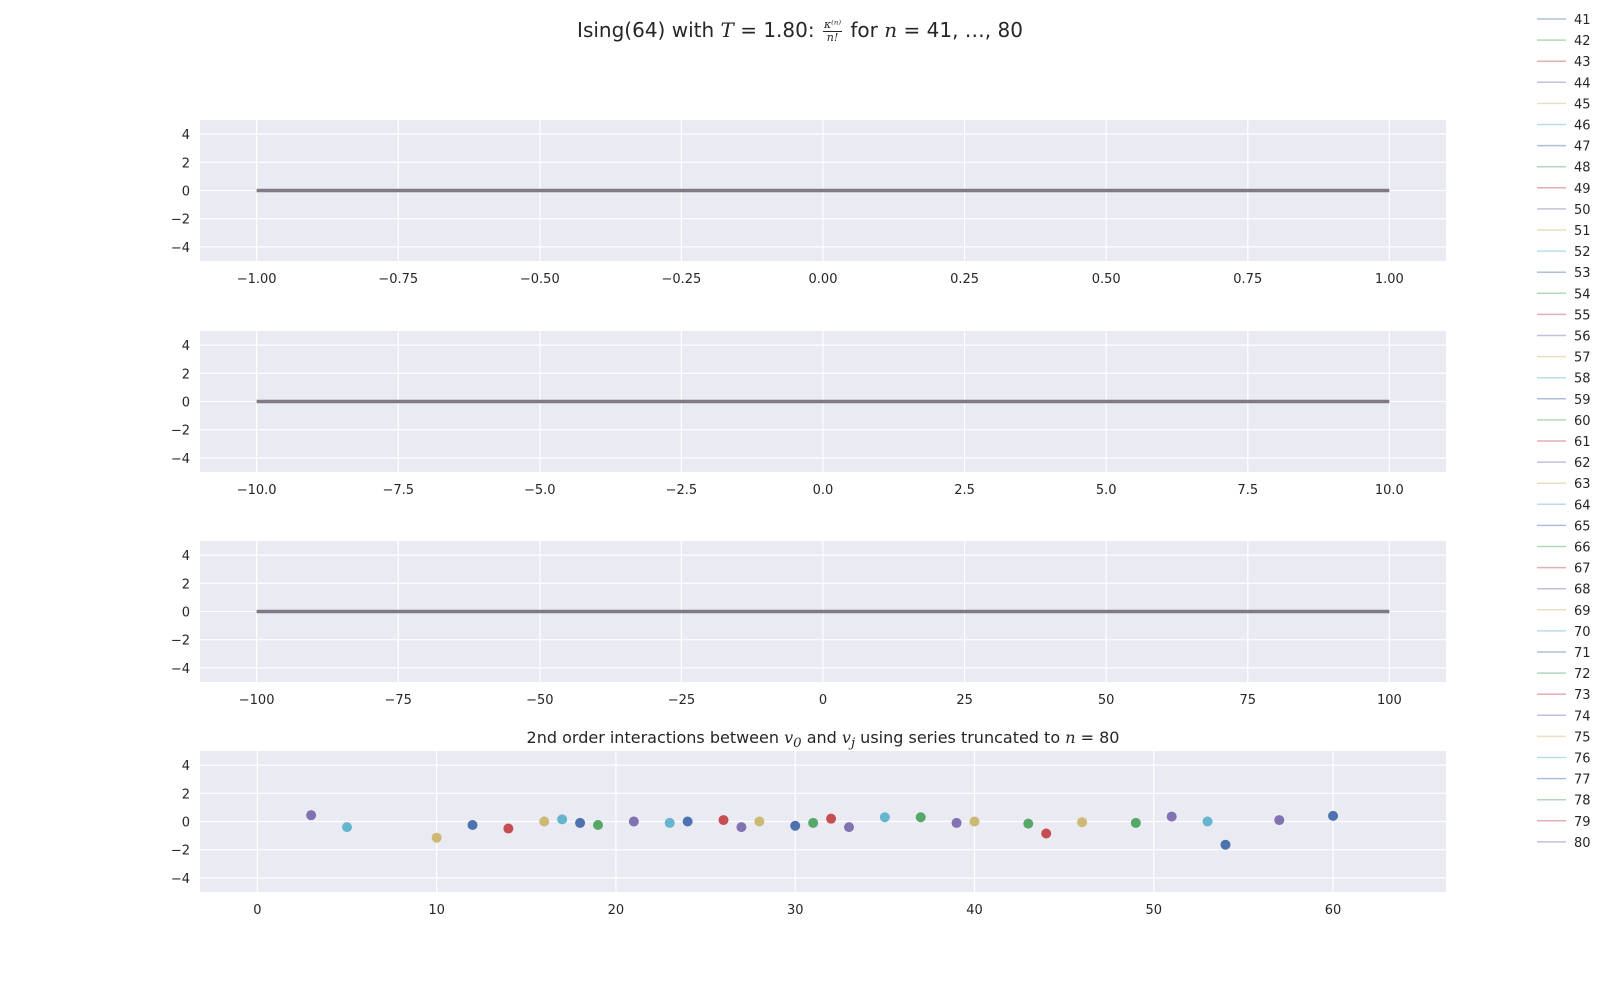  Describe the element at coordinates (1582, 505) in the screenshot. I see `legend-label: 64` at that location.